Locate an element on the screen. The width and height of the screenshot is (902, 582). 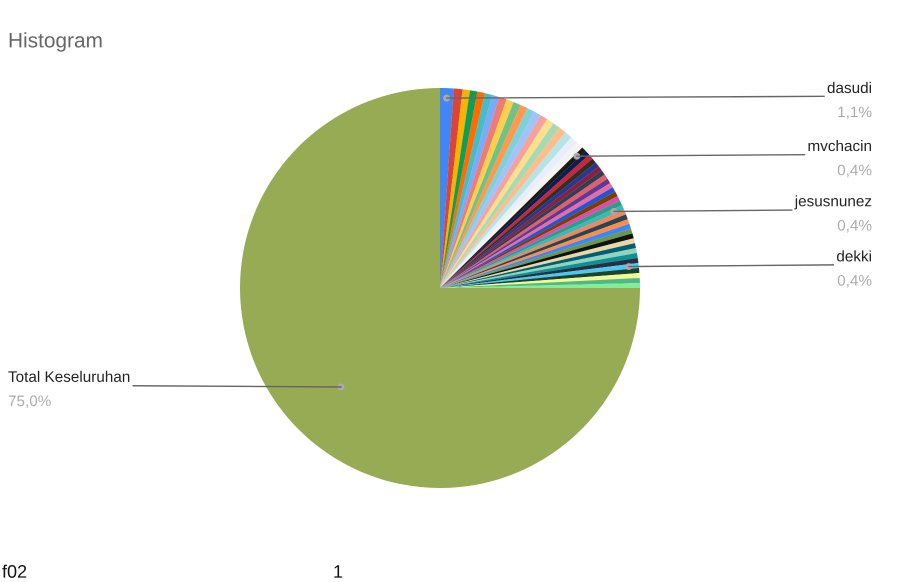
slice-label: jesusnunez is located at coordinates (833, 202).